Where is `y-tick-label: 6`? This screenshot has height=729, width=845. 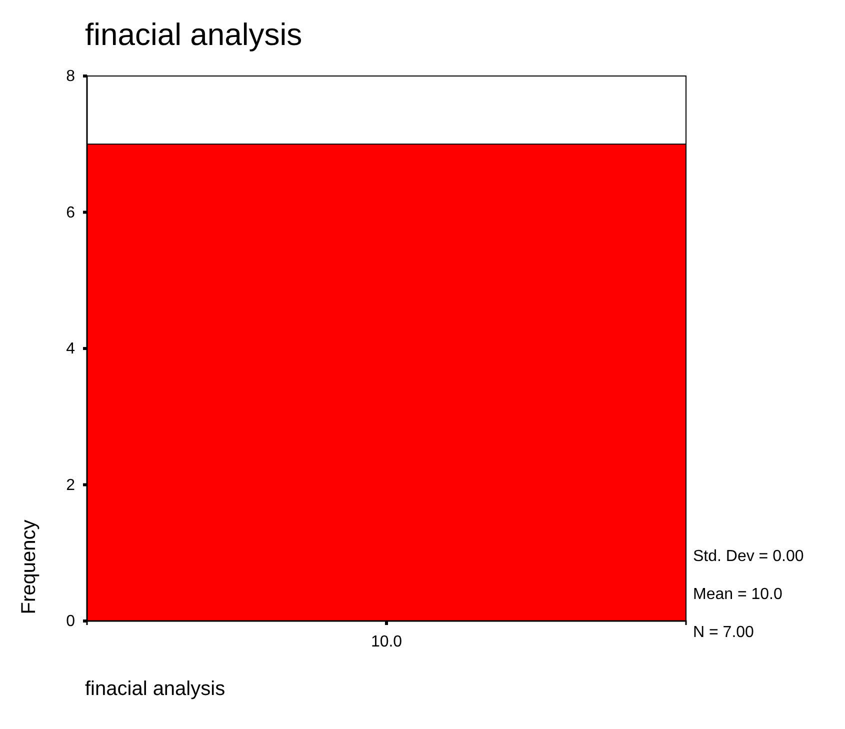
y-tick-label: 6 is located at coordinates (71, 213).